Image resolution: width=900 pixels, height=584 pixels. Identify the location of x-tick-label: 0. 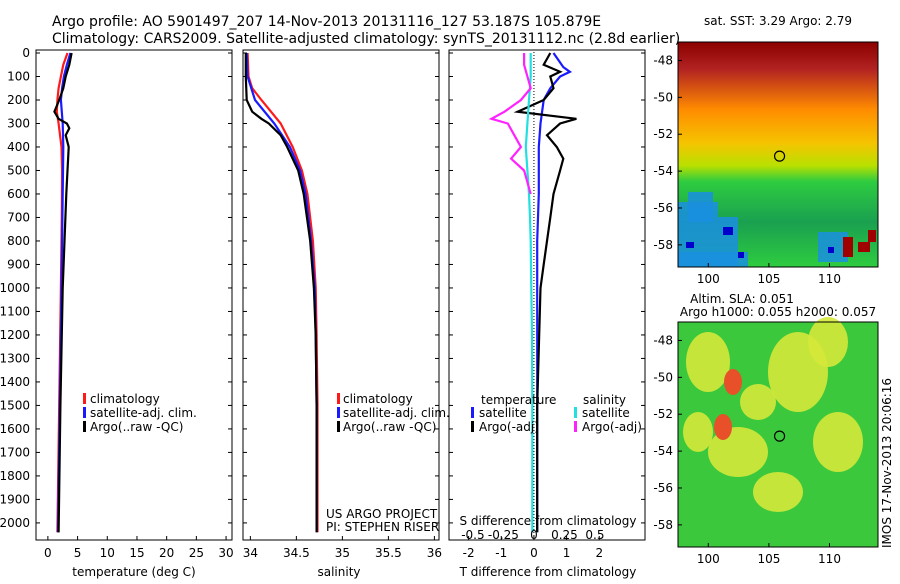
(534, 553).